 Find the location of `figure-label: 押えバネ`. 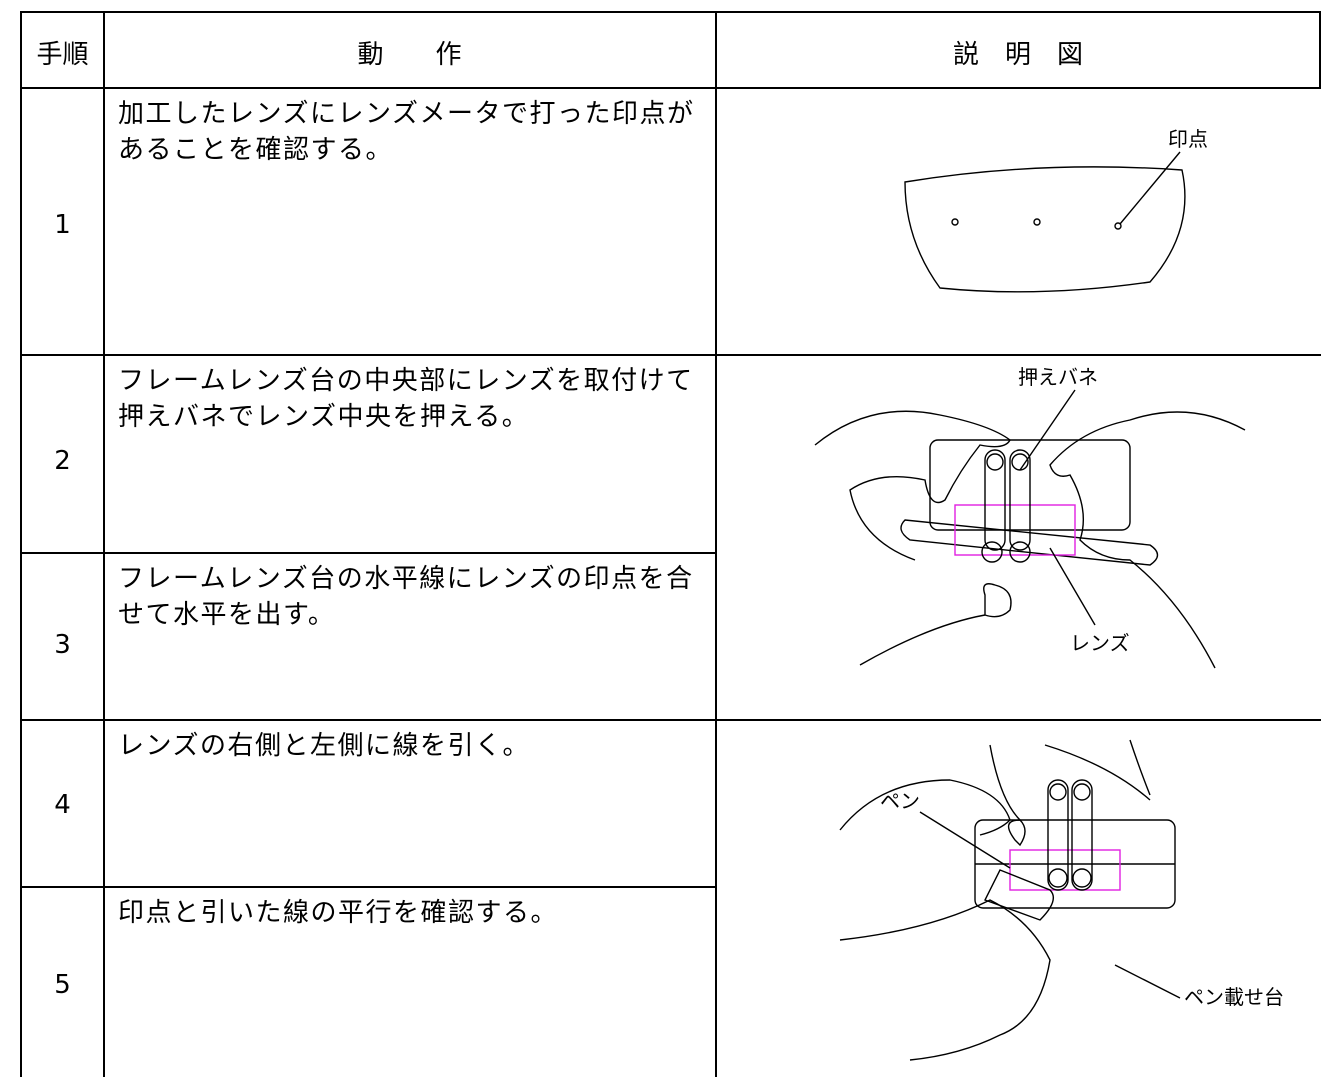

figure-label: 押えバネ is located at coordinates (1058, 377).